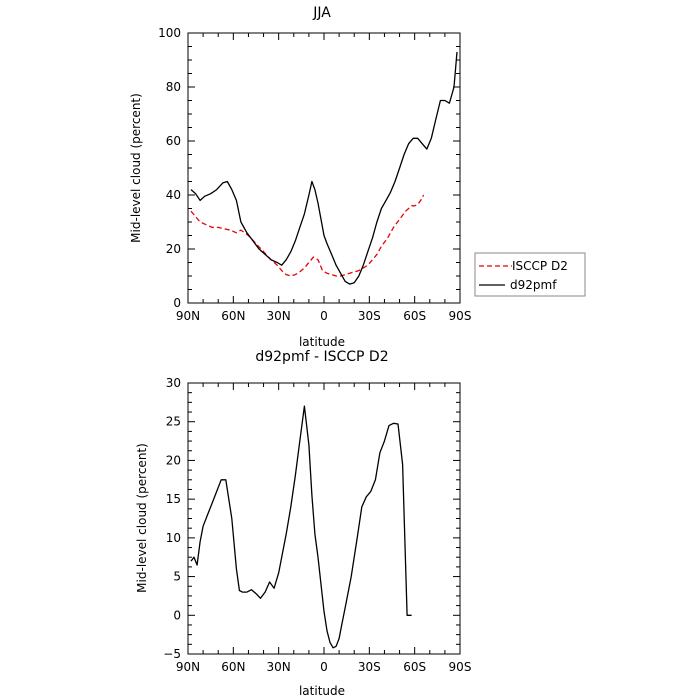 The width and height of the screenshot is (700, 700). Describe the element at coordinates (173, 141) in the screenshot. I see `y-tick-label: 60` at that location.